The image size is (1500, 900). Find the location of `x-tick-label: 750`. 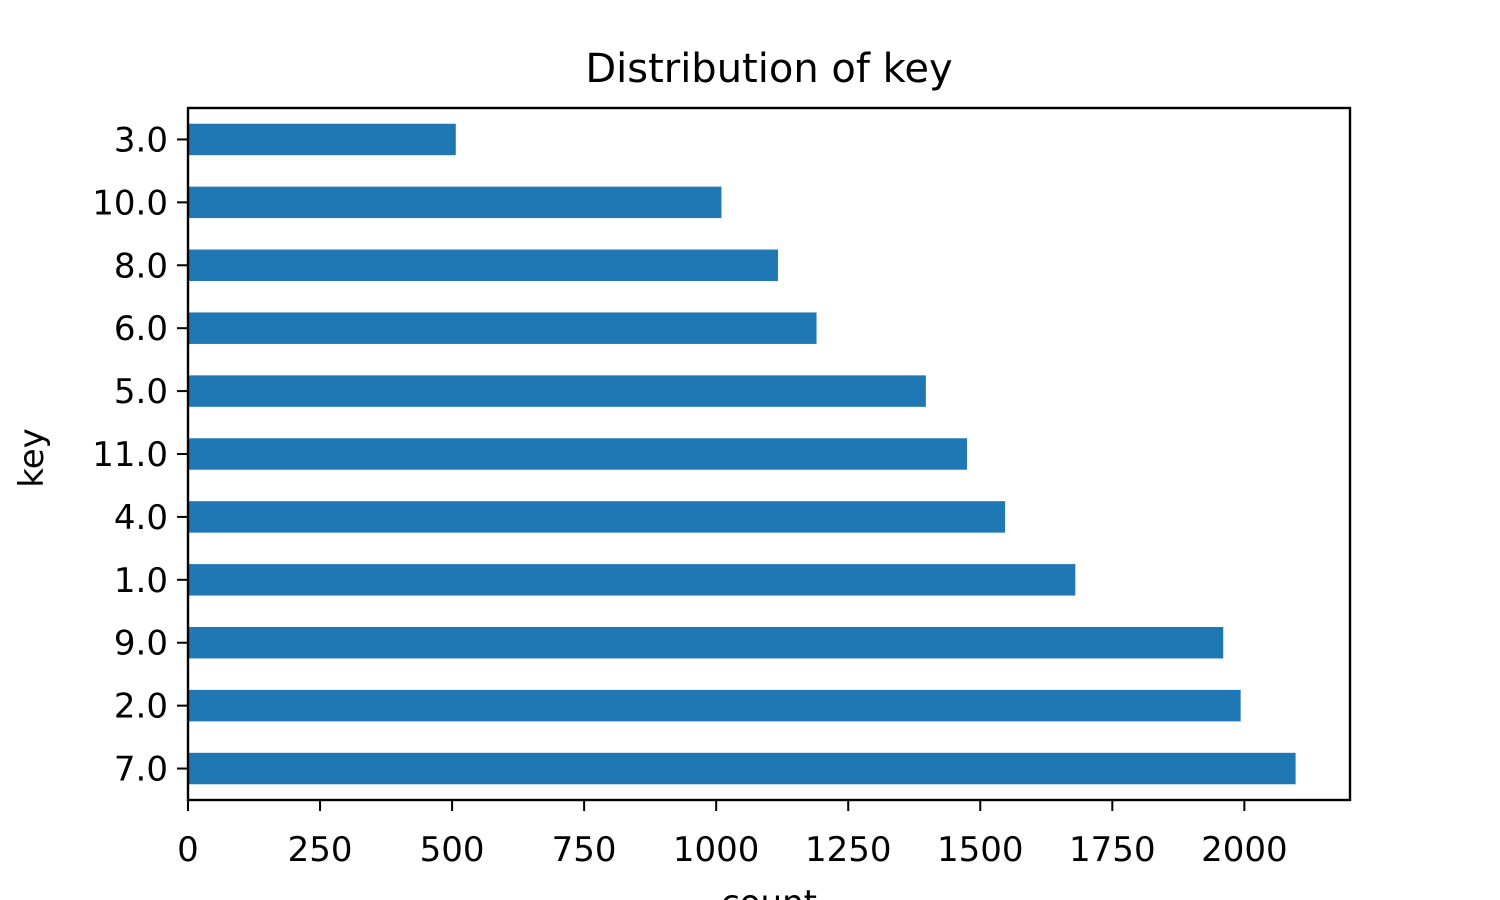

x-tick-label: 750 is located at coordinates (584, 850).